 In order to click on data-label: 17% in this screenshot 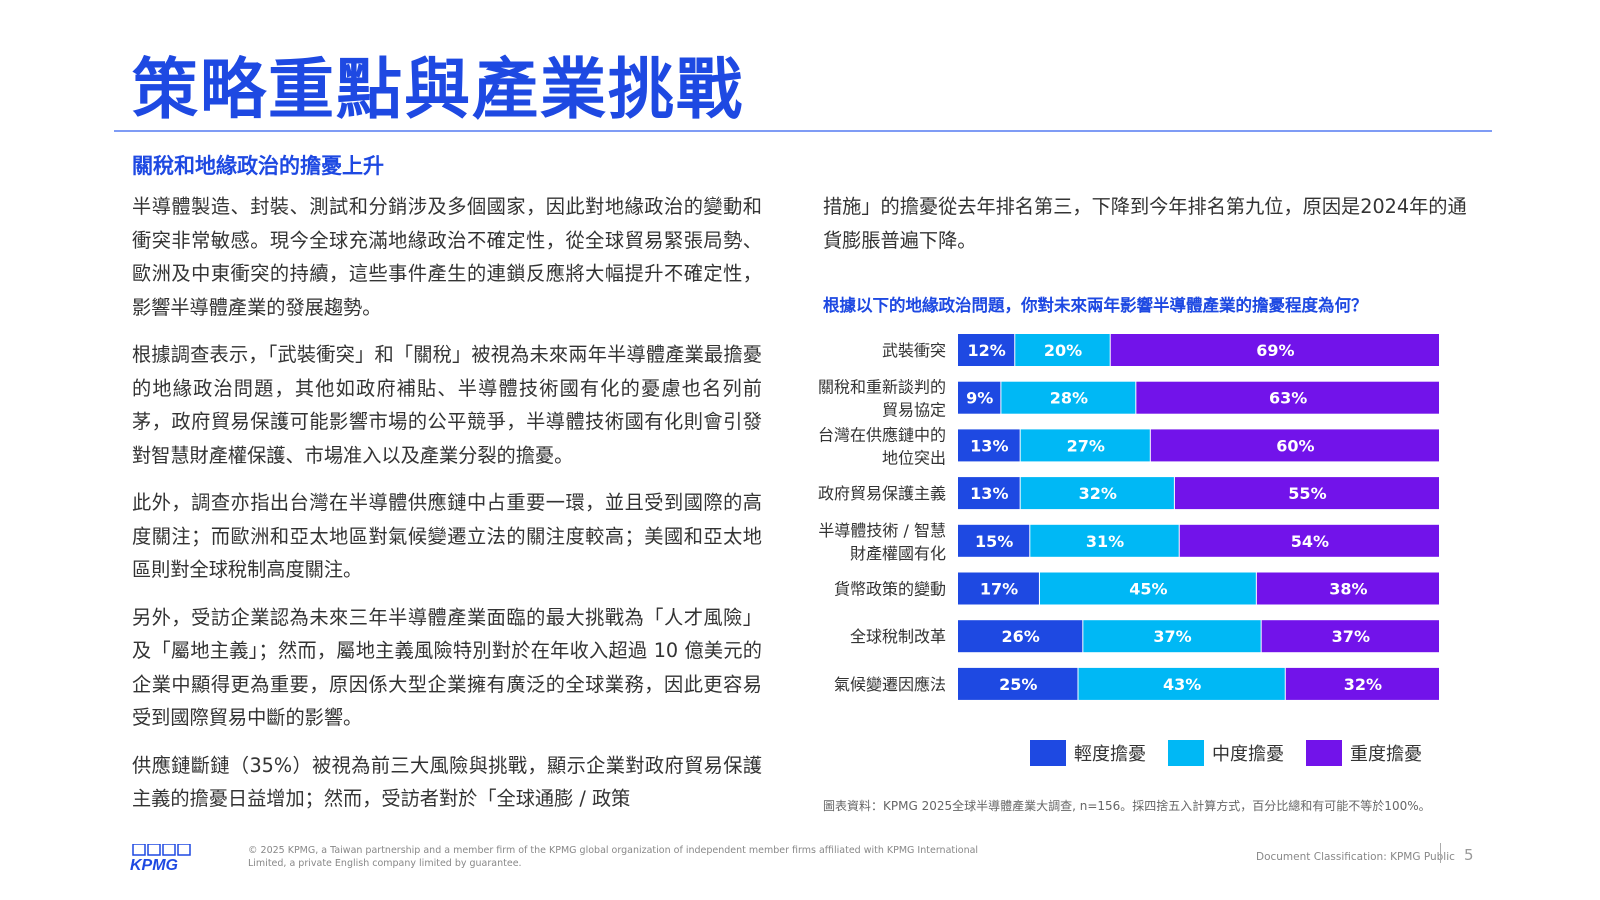, I will do `click(999, 589)`.